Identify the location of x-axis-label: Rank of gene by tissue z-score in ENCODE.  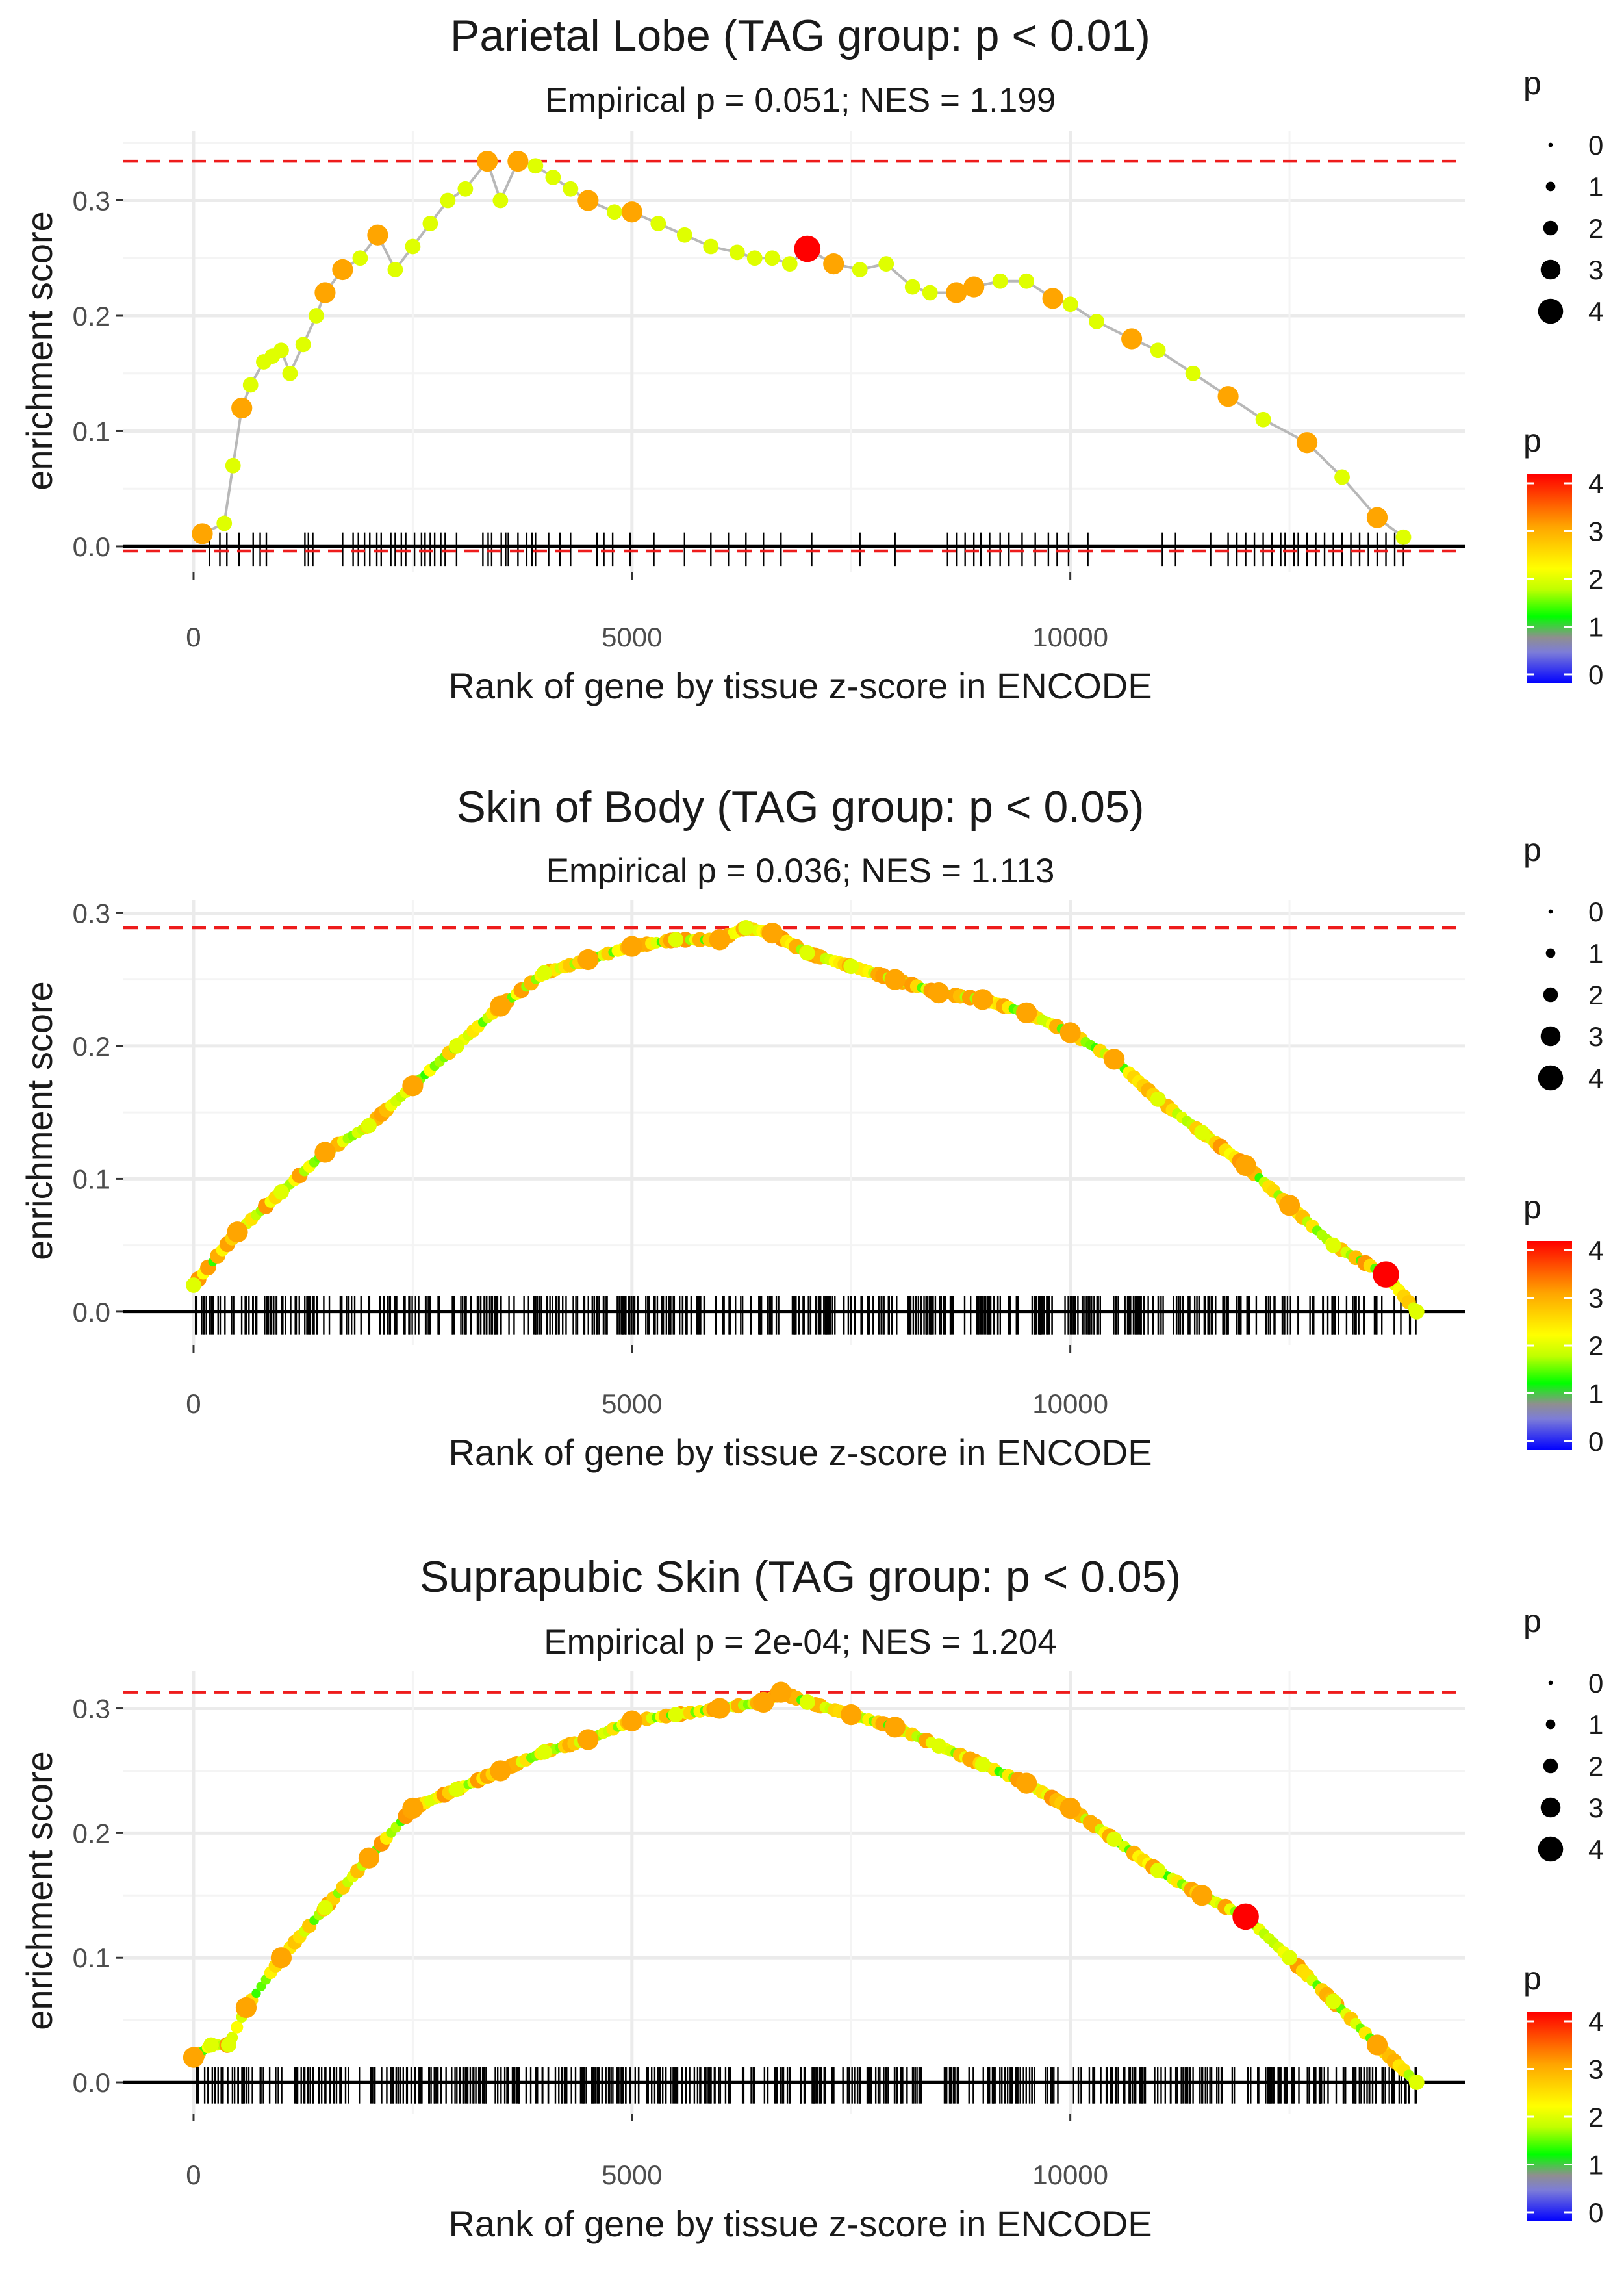
(800, 685).